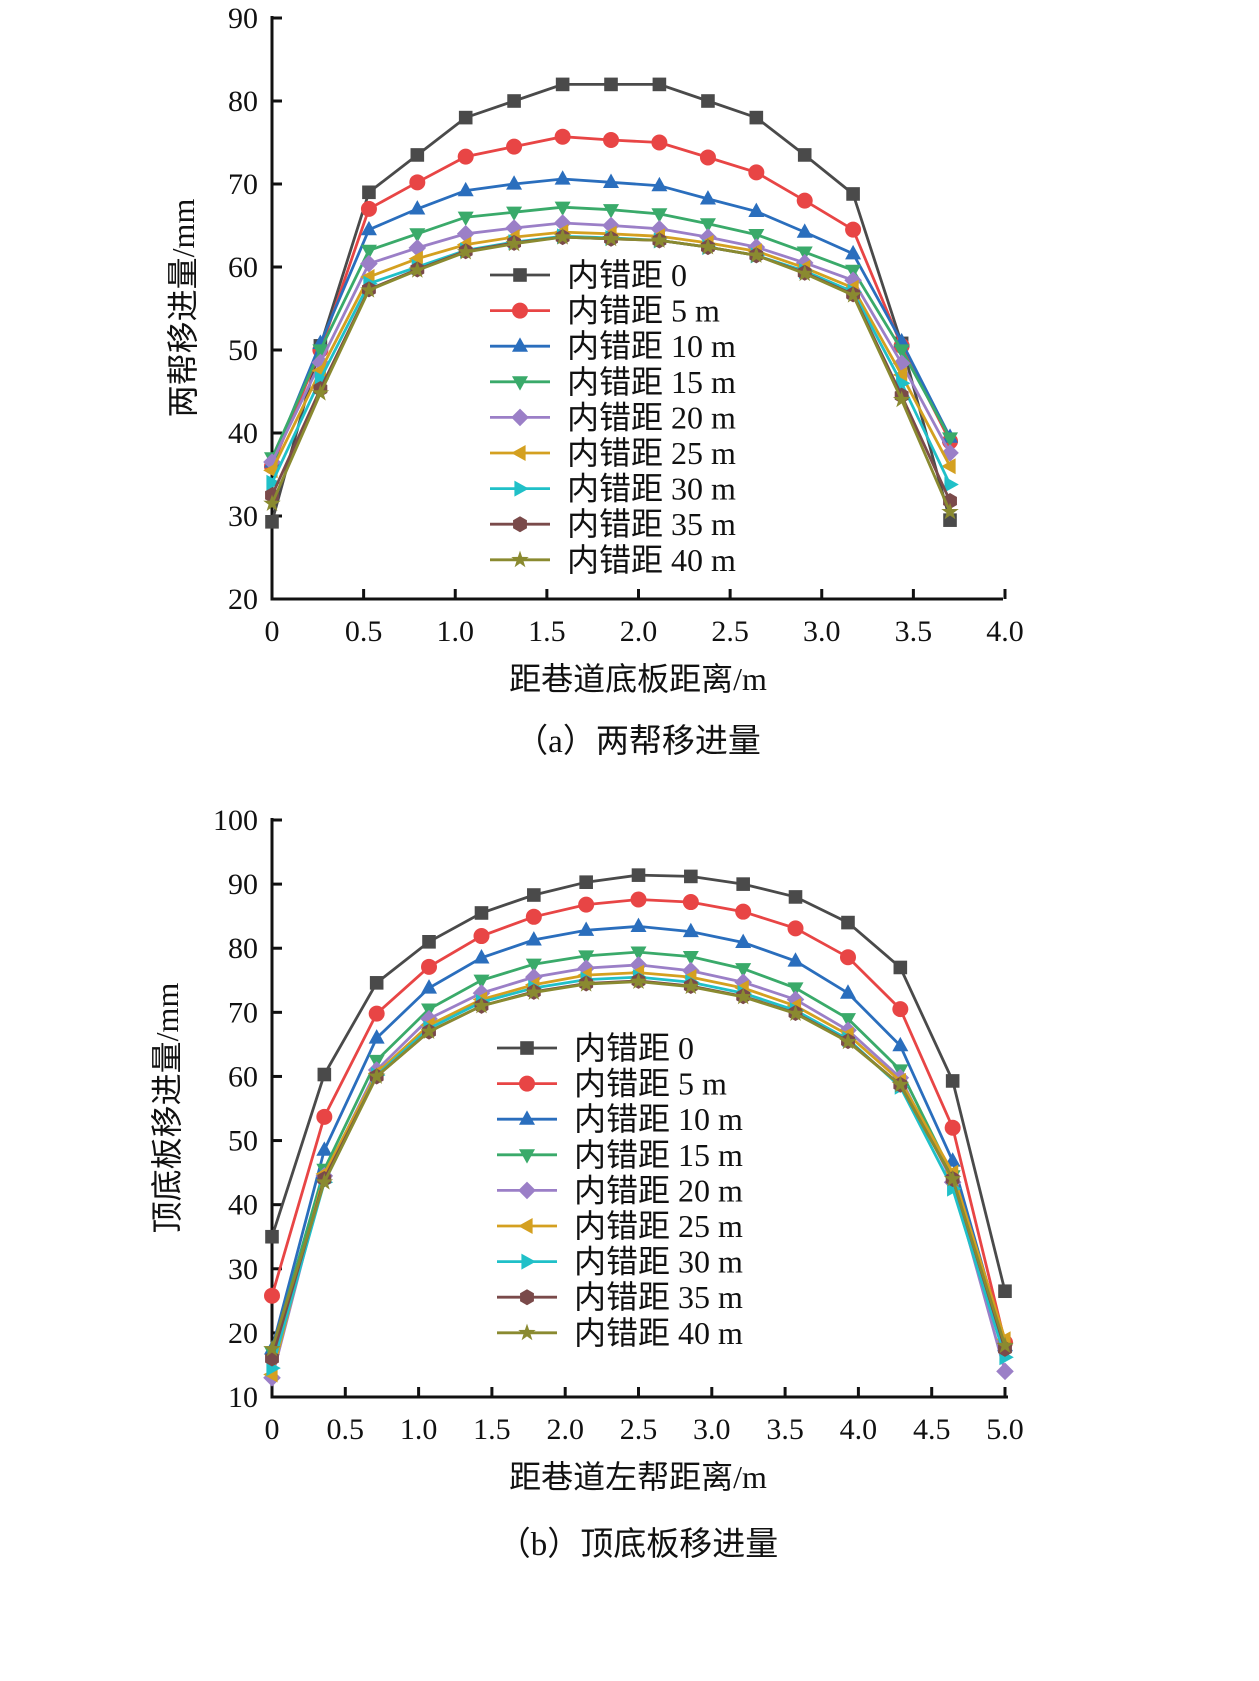 This screenshot has height=1681, width=1259. Describe the element at coordinates (243, 1397) in the screenshot. I see `y-tick-label: 10` at that location.